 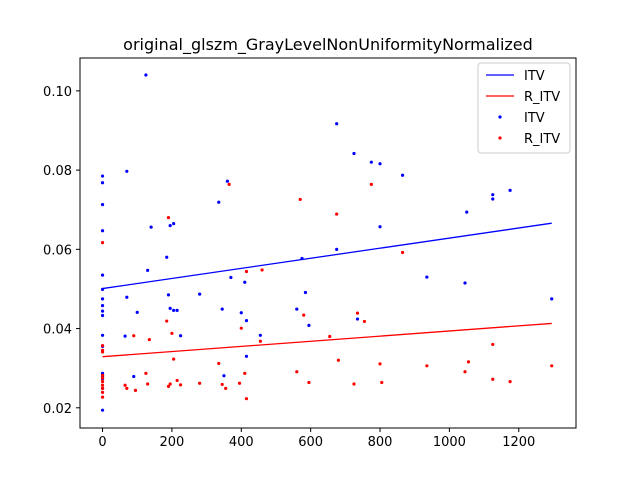 I want to click on x-tick-label: 600, so click(x=310, y=442).